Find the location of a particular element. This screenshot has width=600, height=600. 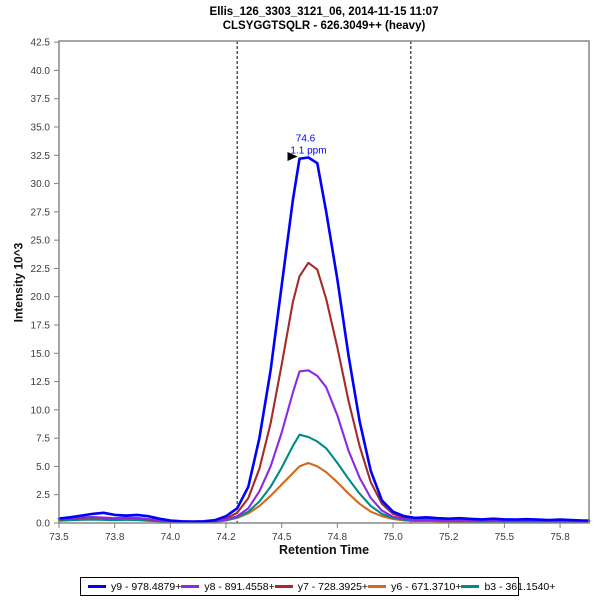

legend-label-y6: y6 - 671.3710+ is located at coordinates (426, 586).